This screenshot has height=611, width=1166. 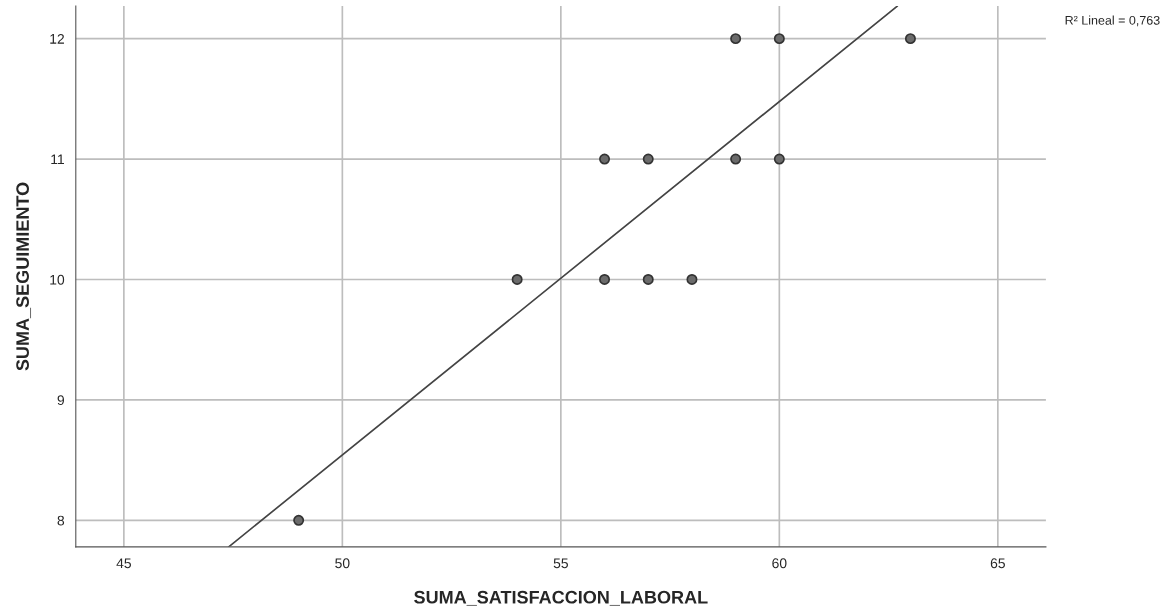 I want to click on x-tick-label: 55, so click(x=560, y=563).